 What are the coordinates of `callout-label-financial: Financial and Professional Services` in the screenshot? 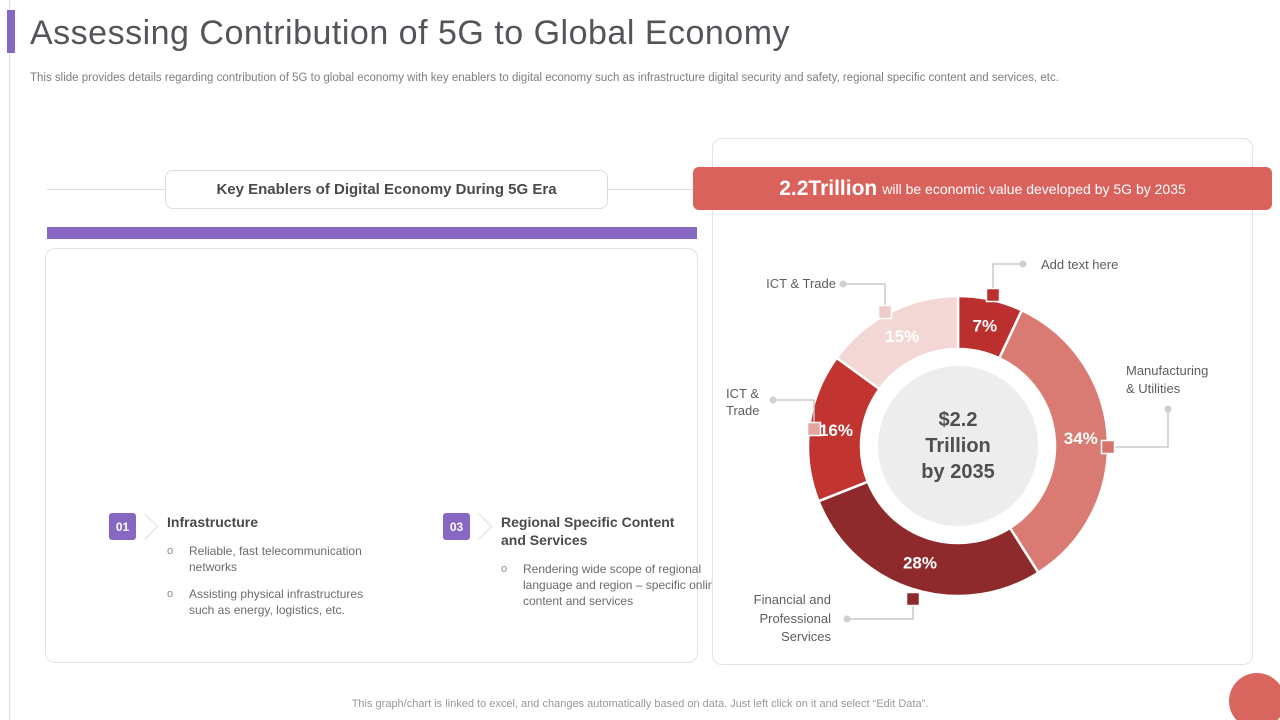 It's located at (792, 618).